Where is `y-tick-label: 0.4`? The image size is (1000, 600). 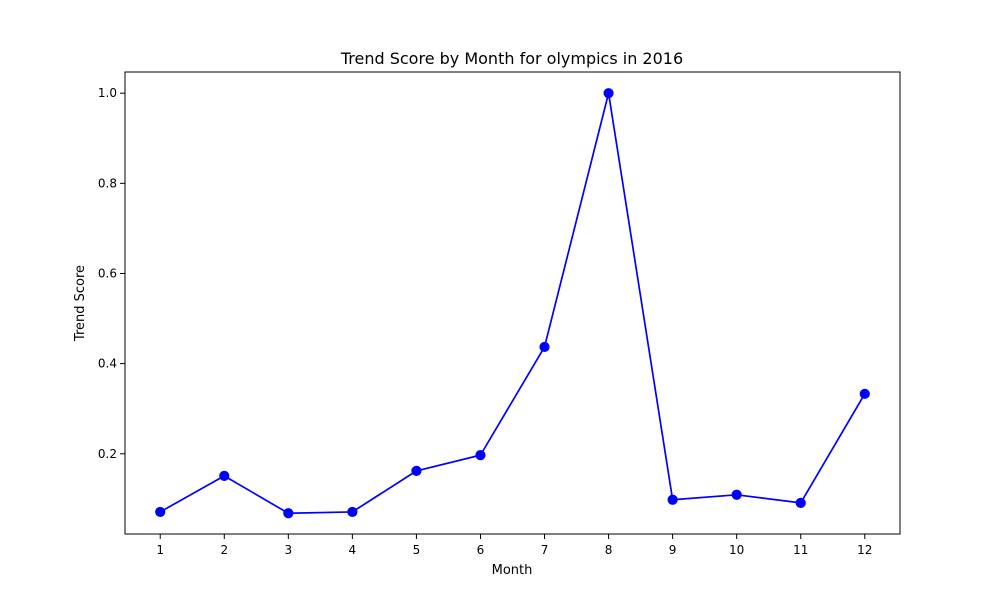 y-tick-label: 0.4 is located at coordinates (107, 364).